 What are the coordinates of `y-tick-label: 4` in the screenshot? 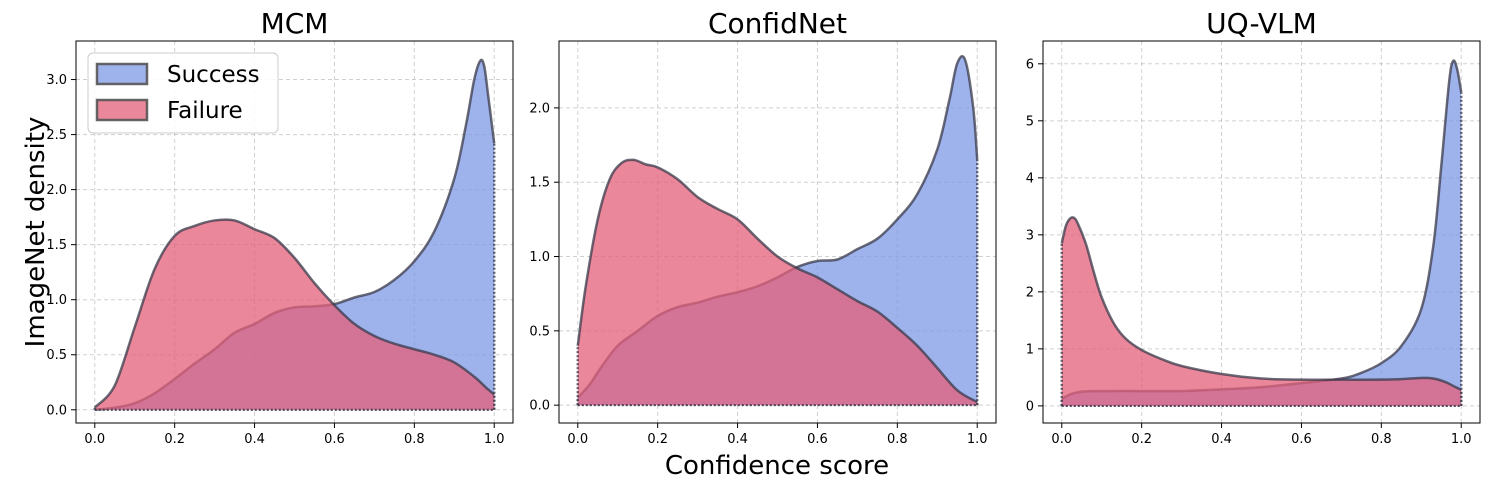 It's located at (1030, 178).